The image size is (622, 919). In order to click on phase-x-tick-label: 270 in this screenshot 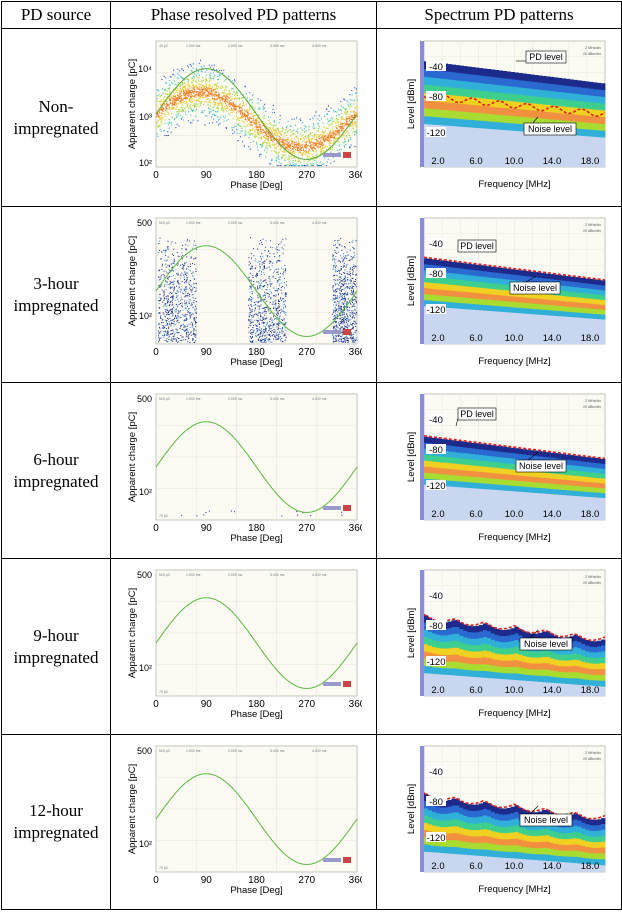, I will do `click(306, 175)`.